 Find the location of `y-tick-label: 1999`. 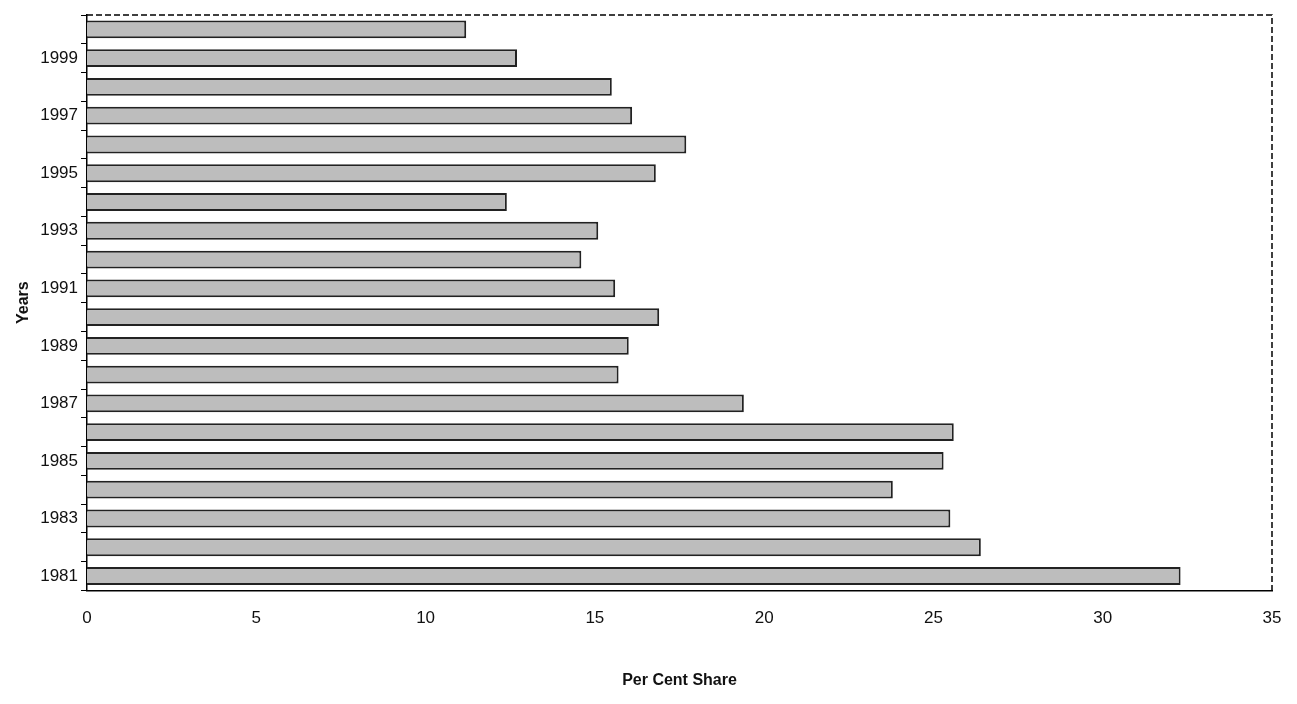

y-tick-label: 1999 is located at coordinates (59, 57).